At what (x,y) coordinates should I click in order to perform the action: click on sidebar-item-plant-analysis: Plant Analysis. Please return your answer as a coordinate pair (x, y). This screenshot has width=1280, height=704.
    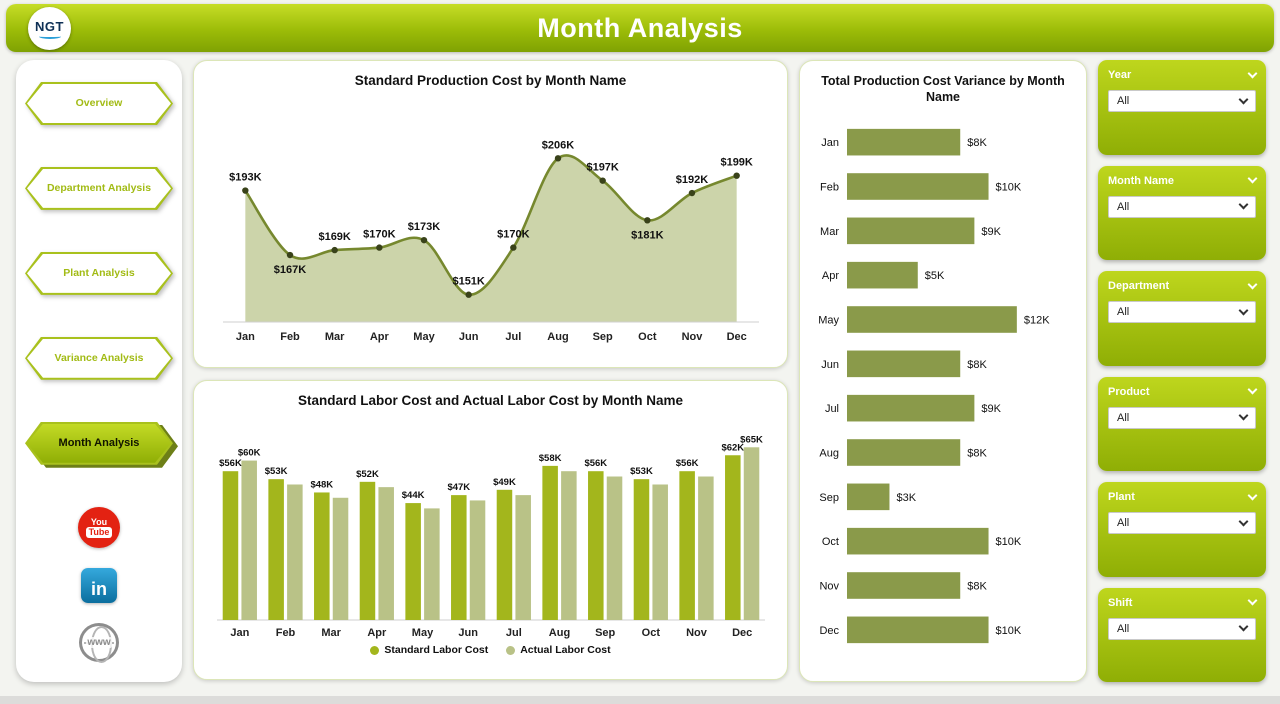
    Looking at the image, I should click on (99, 273).